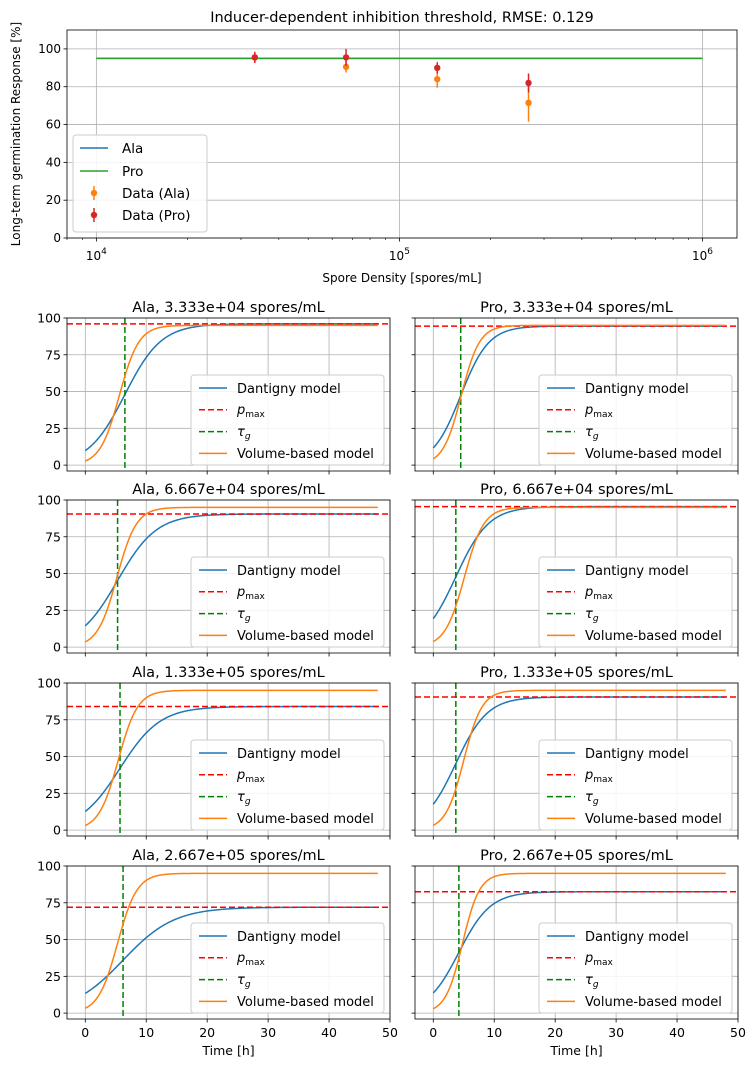 The height and width of the screenshot is (1069, 753). Describe the element at coordinates (702, 255) in the screenshot. I see `x-tick-label: 10⁶` at that location.